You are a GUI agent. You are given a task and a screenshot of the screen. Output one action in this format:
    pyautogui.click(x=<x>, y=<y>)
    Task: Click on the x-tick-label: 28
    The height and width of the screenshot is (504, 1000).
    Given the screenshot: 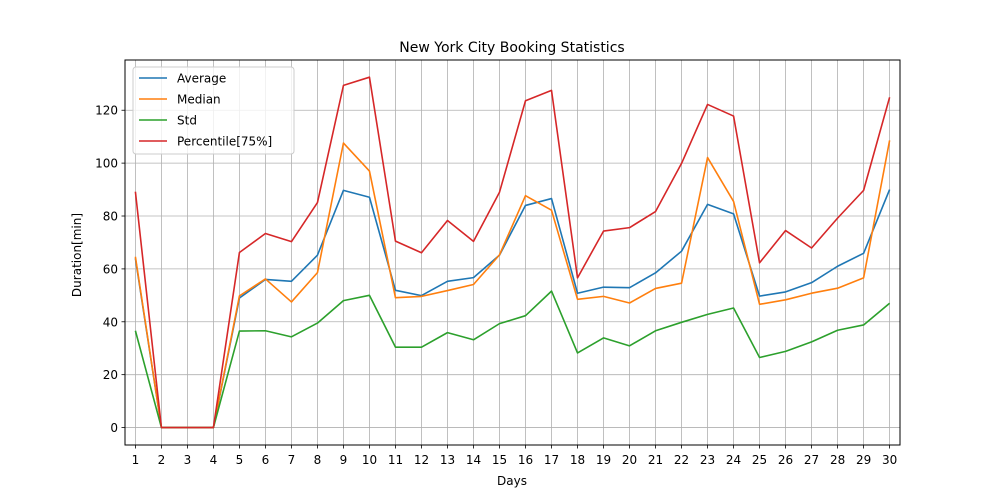 What is the action you would take?
    pyautogui.click(x=837, y=460)
    